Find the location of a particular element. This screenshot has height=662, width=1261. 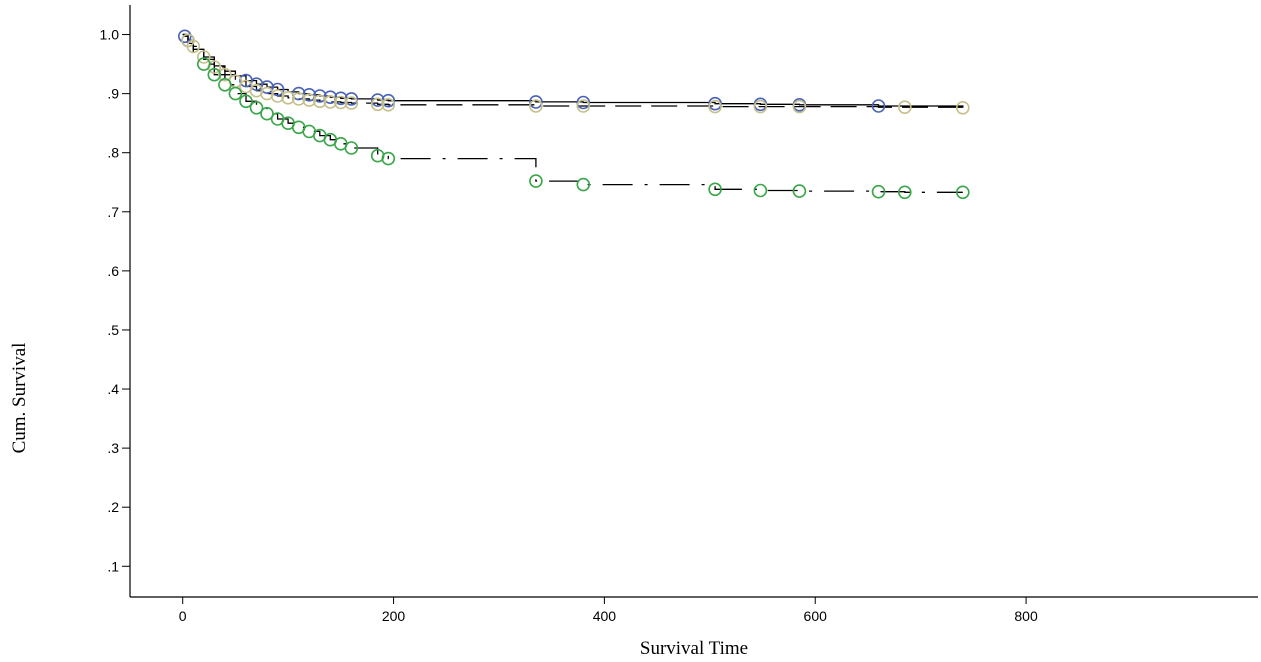

y-tick-label-3: .4 is located at coordinates (113, 389).